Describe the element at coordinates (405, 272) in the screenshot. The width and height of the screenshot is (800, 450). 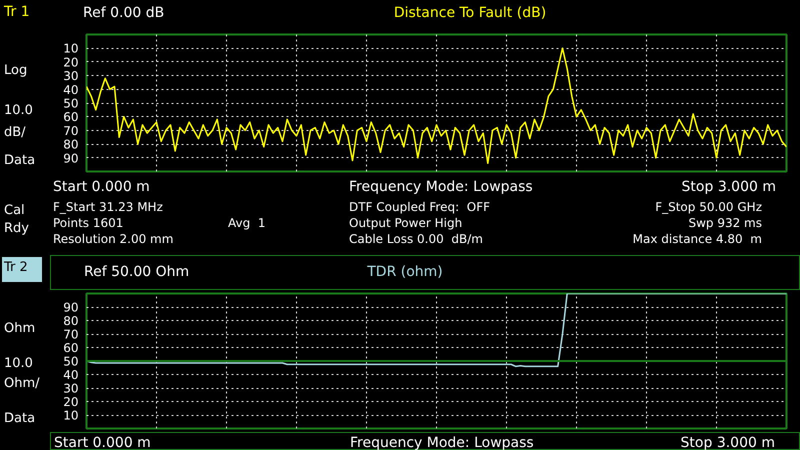
I see `chart-title: TDR (ohm)` at that location.